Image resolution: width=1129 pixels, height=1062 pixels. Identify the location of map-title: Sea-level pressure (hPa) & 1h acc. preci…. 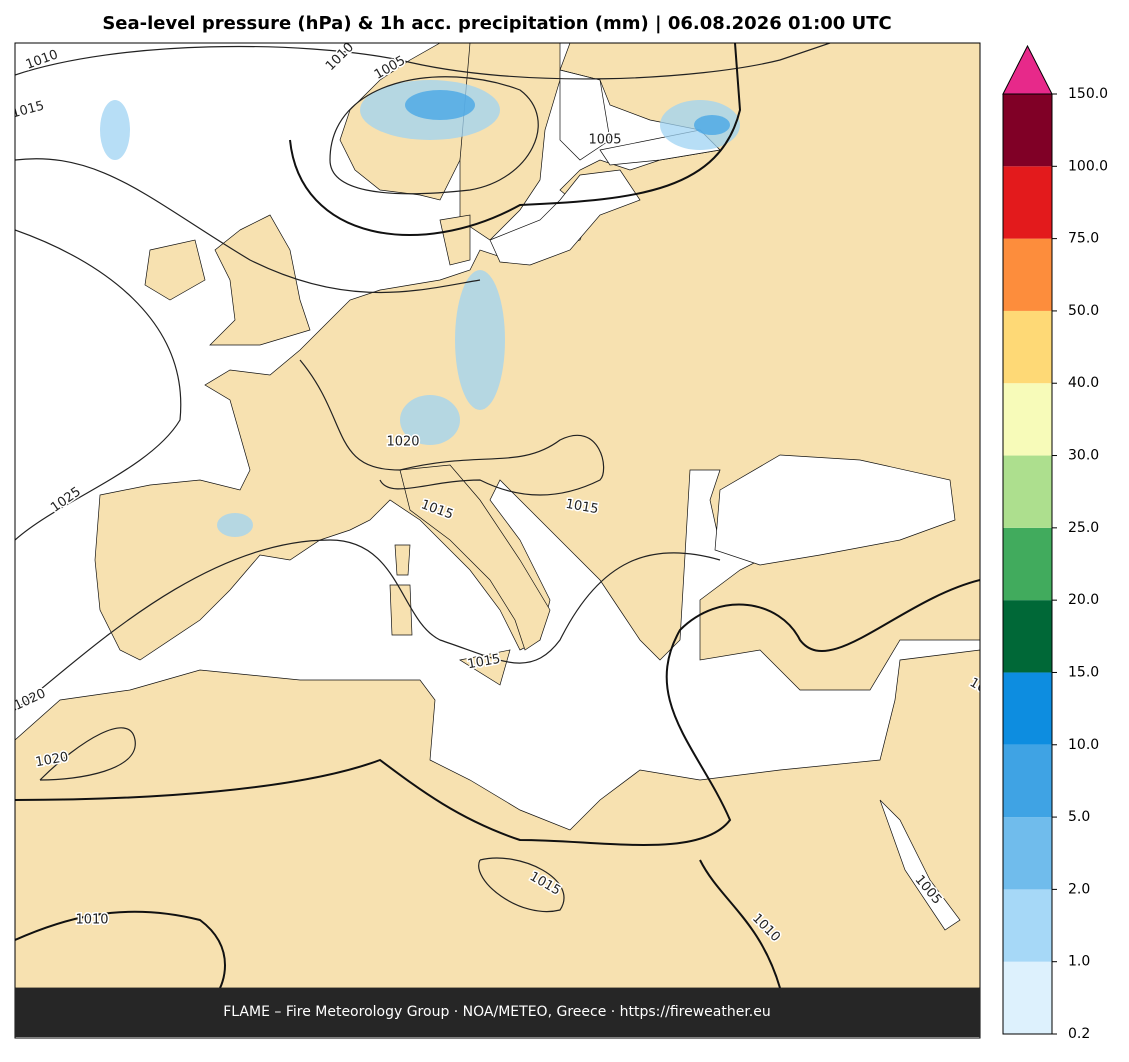
(496, 23).